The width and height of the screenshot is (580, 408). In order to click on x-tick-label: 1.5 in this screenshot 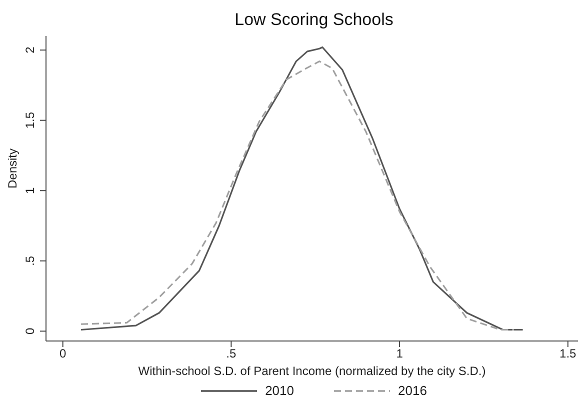, I will do `click(568, 353)`.